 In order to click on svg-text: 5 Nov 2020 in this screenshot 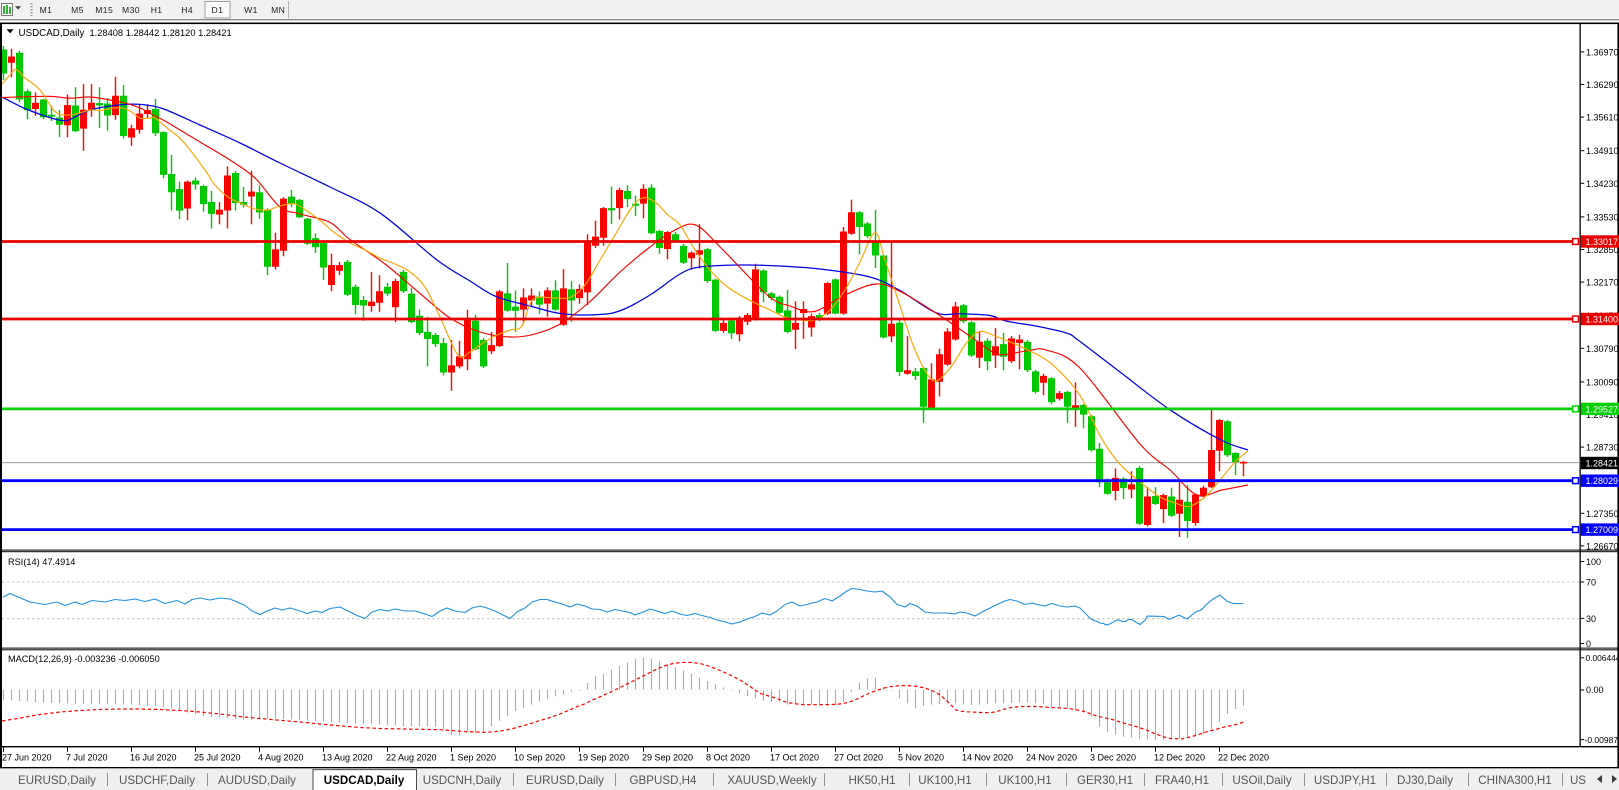, I will do `click(921, 758)`.